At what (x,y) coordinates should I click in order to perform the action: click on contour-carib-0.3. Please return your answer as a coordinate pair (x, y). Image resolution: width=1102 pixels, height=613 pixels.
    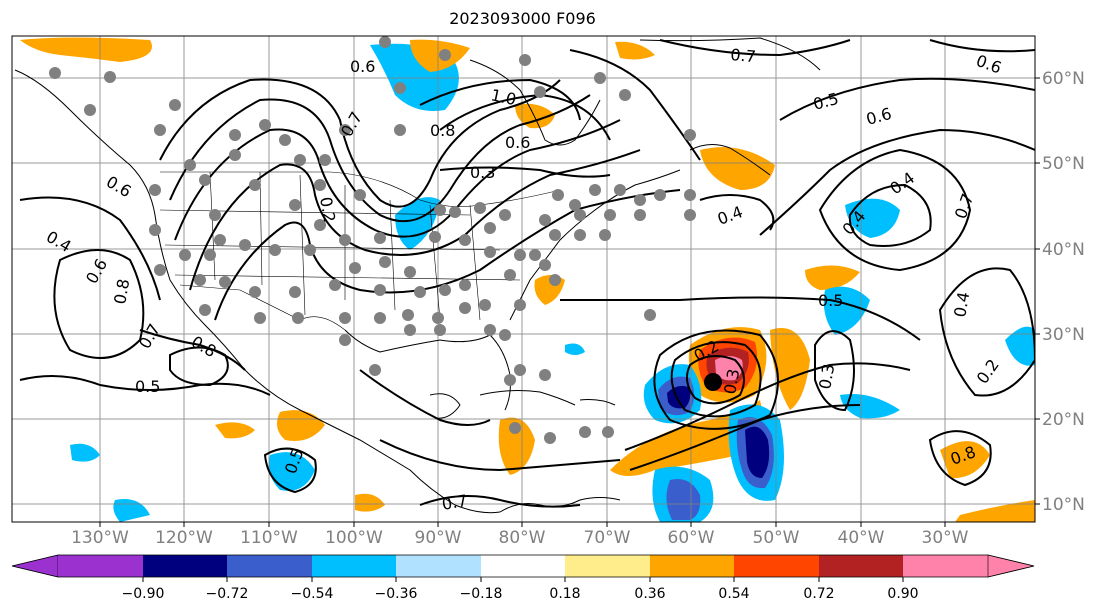
    Looking at the image, I should click on (500, 455).